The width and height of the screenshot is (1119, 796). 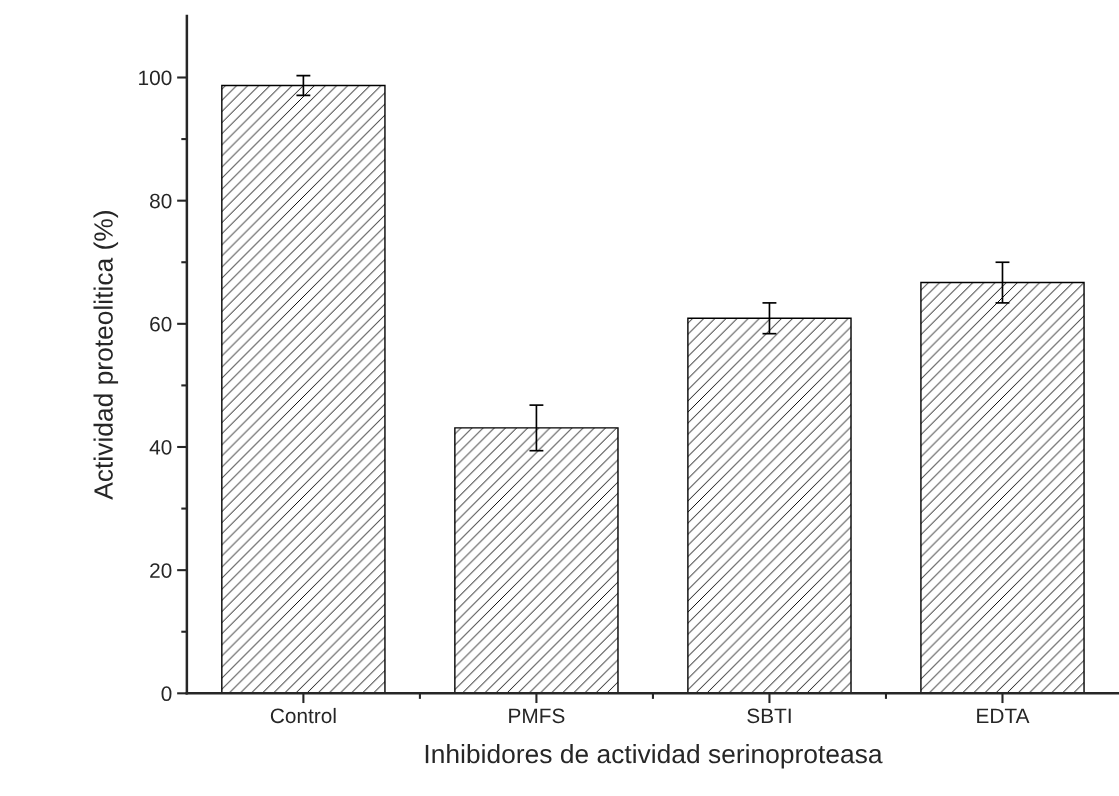 What do you see at coordinates (1003, 715) in the screenshot?
I see `x-tick-label: EDTA` at bounding box center [1003, 715].